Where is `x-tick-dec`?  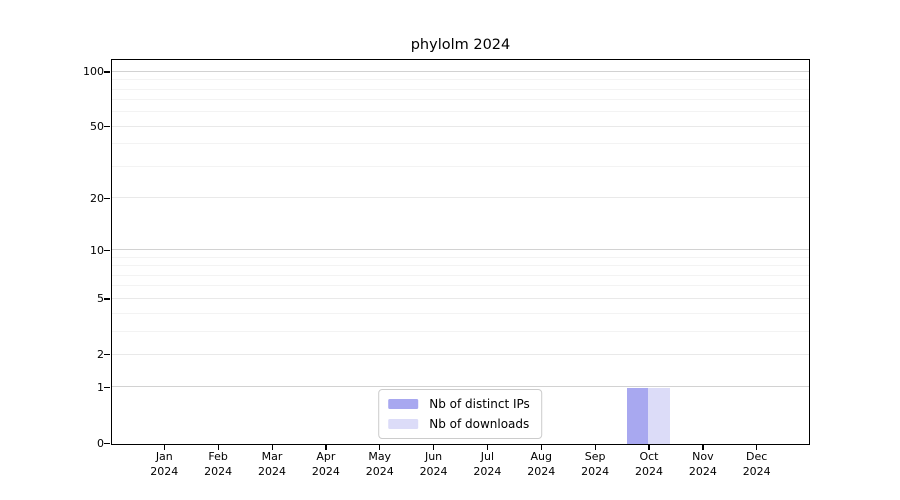 x-tick-dec is located at coordinates (757, 447).